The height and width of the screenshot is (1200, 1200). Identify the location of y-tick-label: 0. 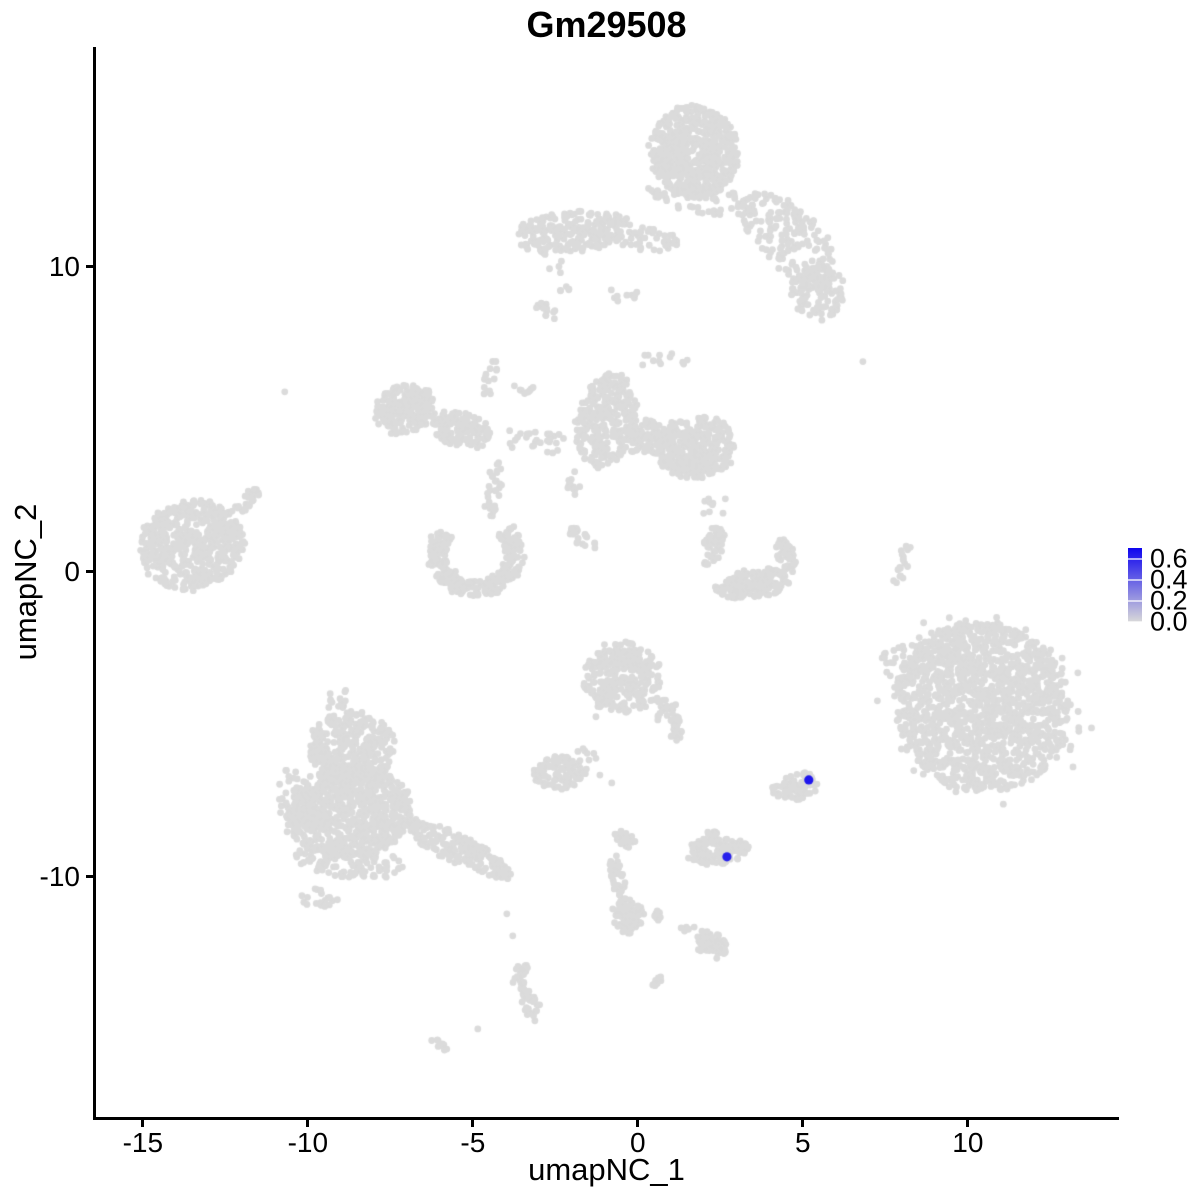
(72, 571).